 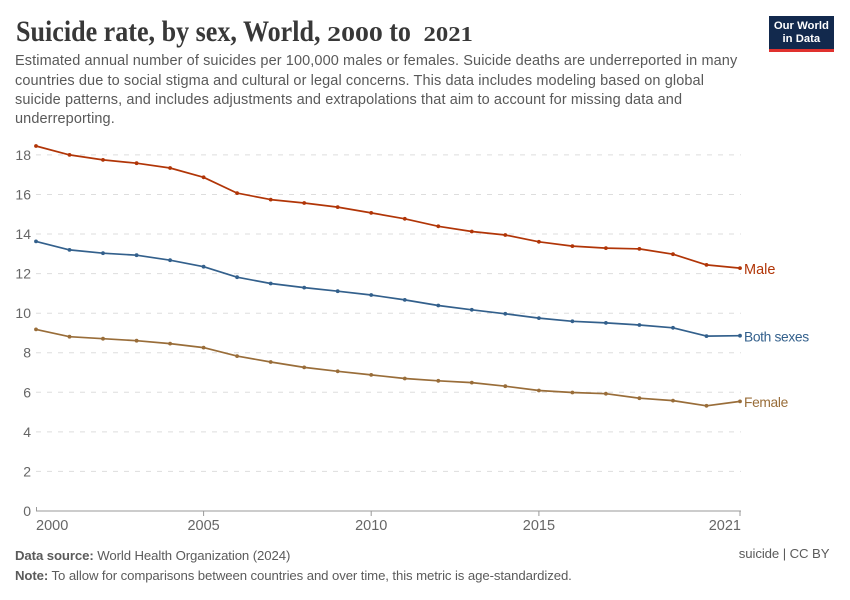 I want to click on svg-text: 2005, so click(x=203, y=526).